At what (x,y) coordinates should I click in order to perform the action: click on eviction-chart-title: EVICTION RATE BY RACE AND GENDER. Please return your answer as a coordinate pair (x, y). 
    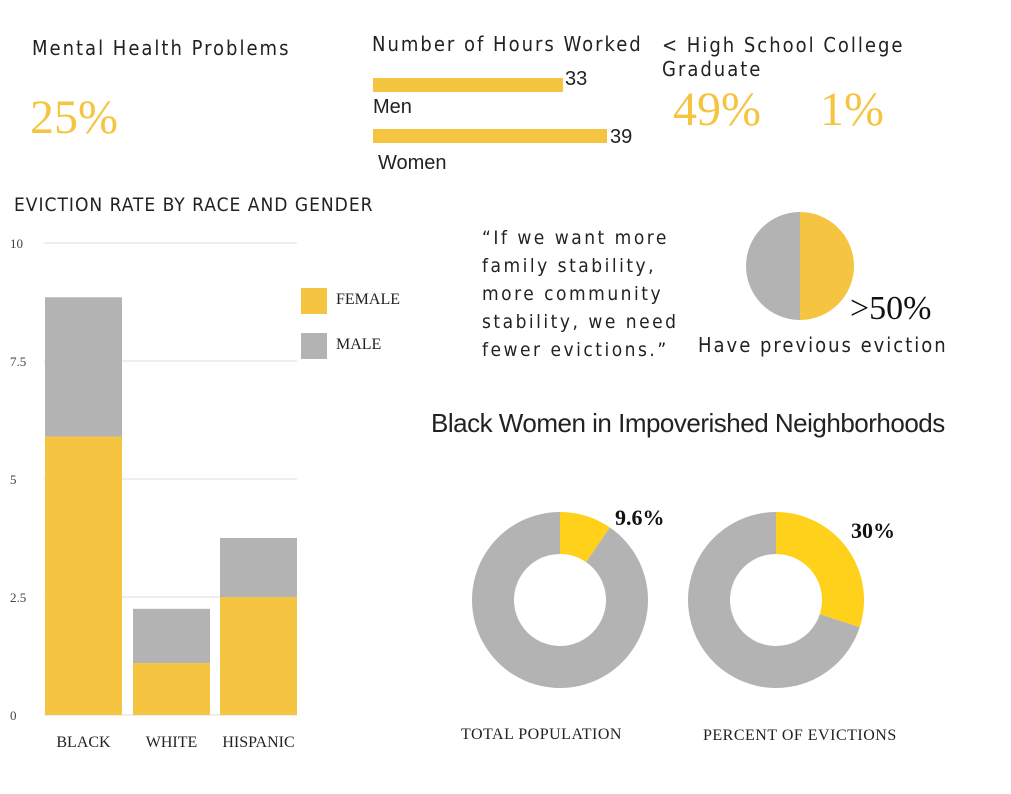
    Looking at the image, I should click on (194, 205).